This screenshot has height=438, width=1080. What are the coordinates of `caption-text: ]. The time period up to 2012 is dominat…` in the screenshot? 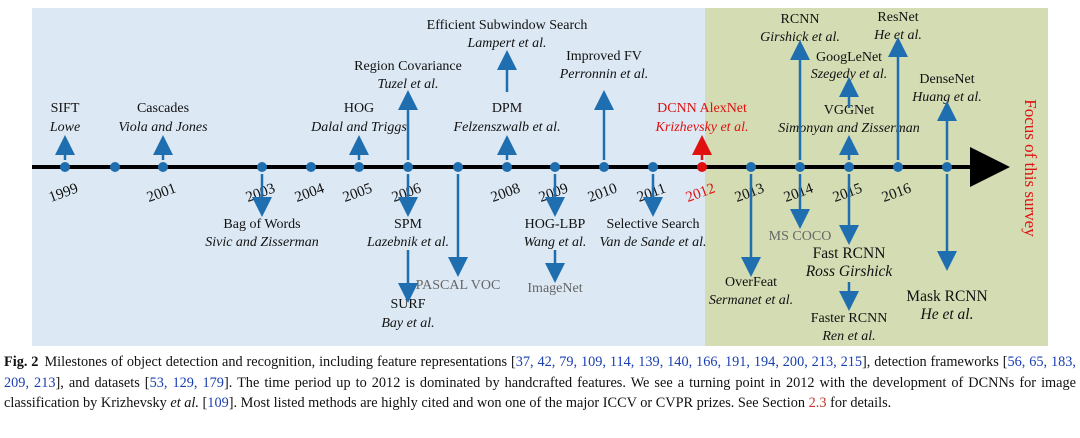 It's located at (540, 393).